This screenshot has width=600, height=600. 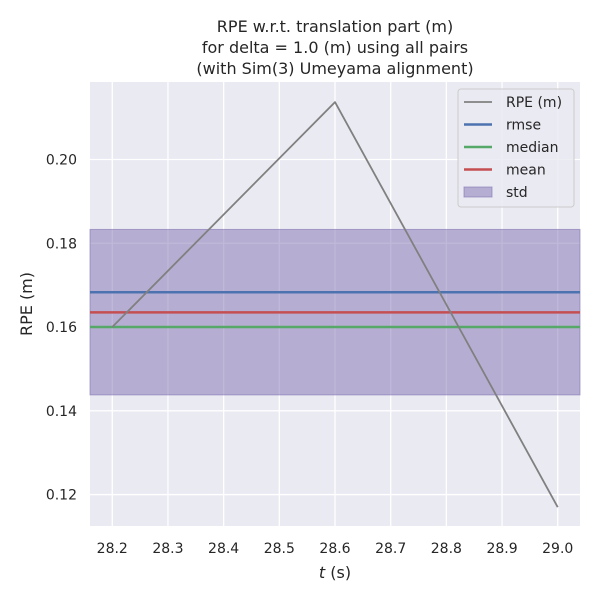 I want to click on legend: RPE (m) rmse median mean std, so click(x=516, y=148).